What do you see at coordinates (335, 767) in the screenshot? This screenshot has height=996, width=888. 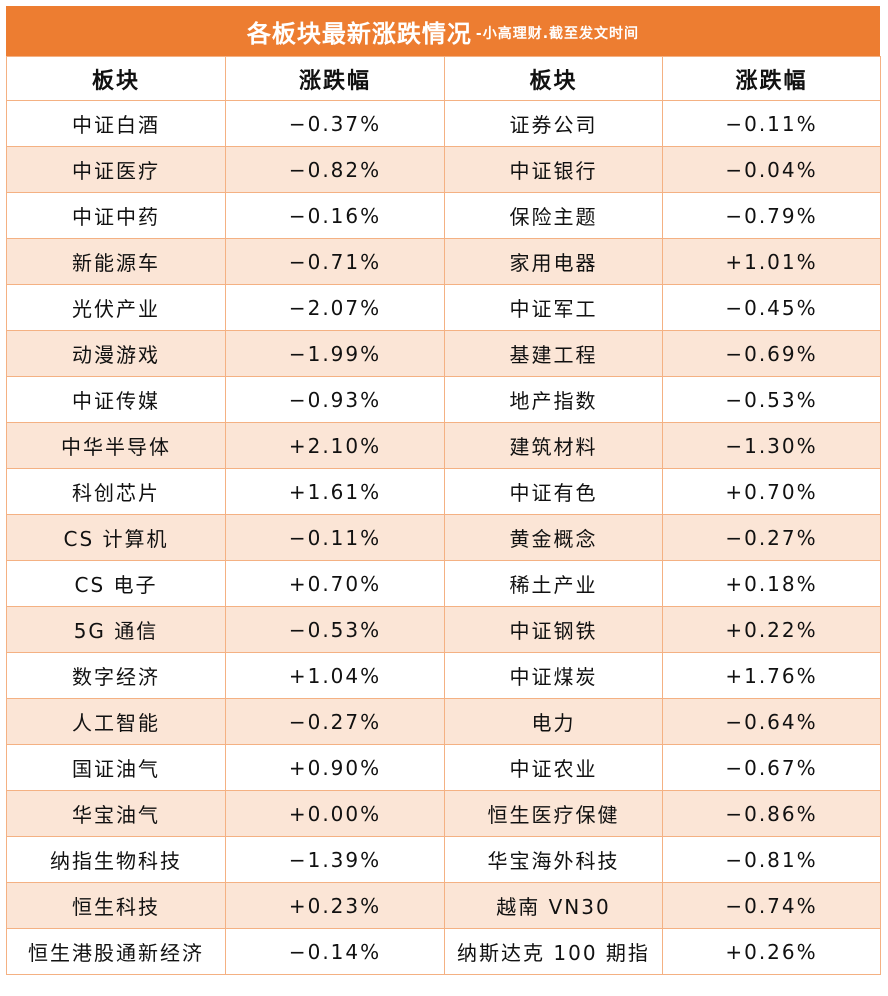 I see `change-value-left: +0.90%` at bounding box center [335, 767].